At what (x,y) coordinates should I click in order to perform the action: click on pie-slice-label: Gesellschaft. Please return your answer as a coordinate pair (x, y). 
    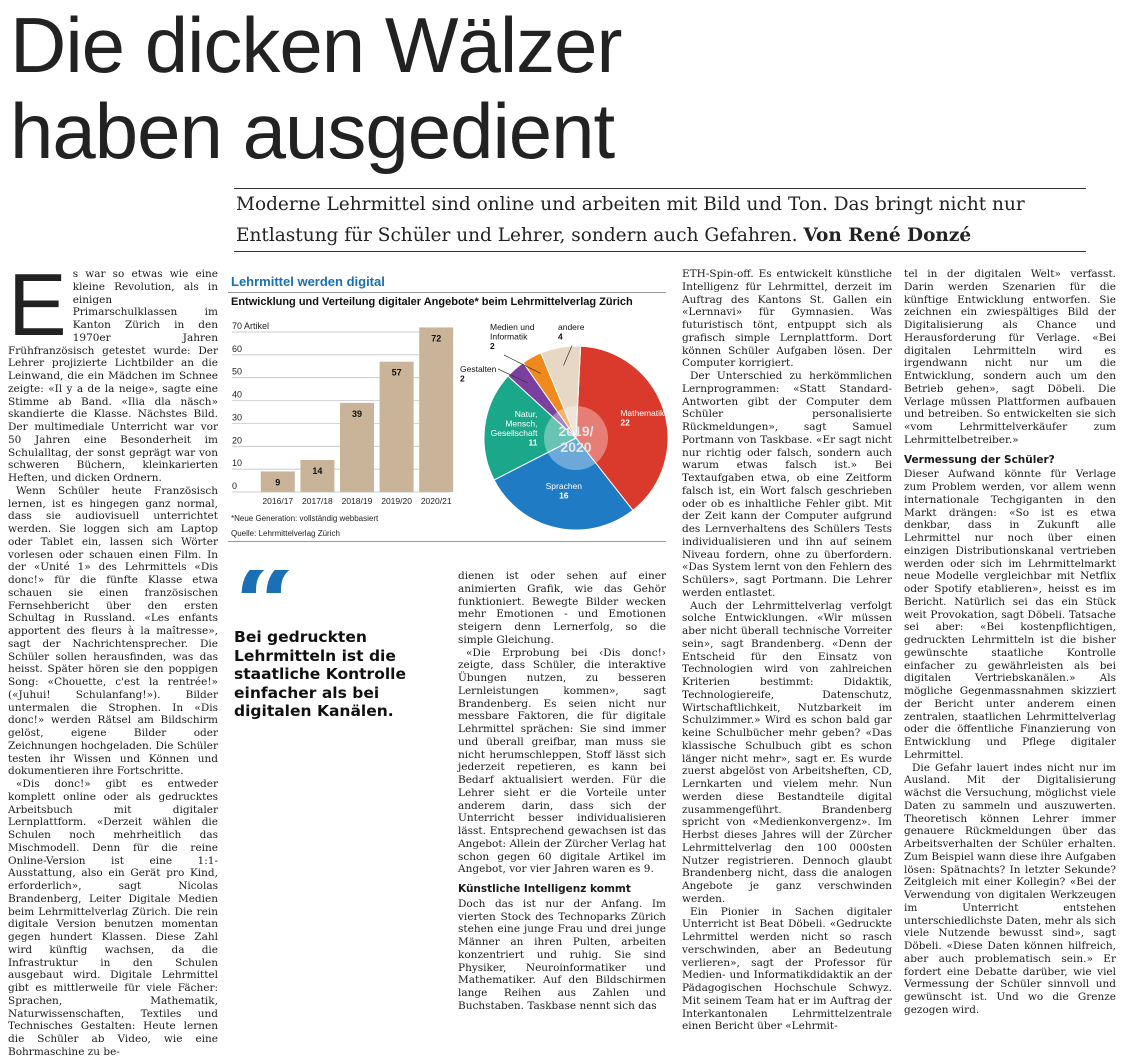
    Looking at the image, I should click on (514, 433).